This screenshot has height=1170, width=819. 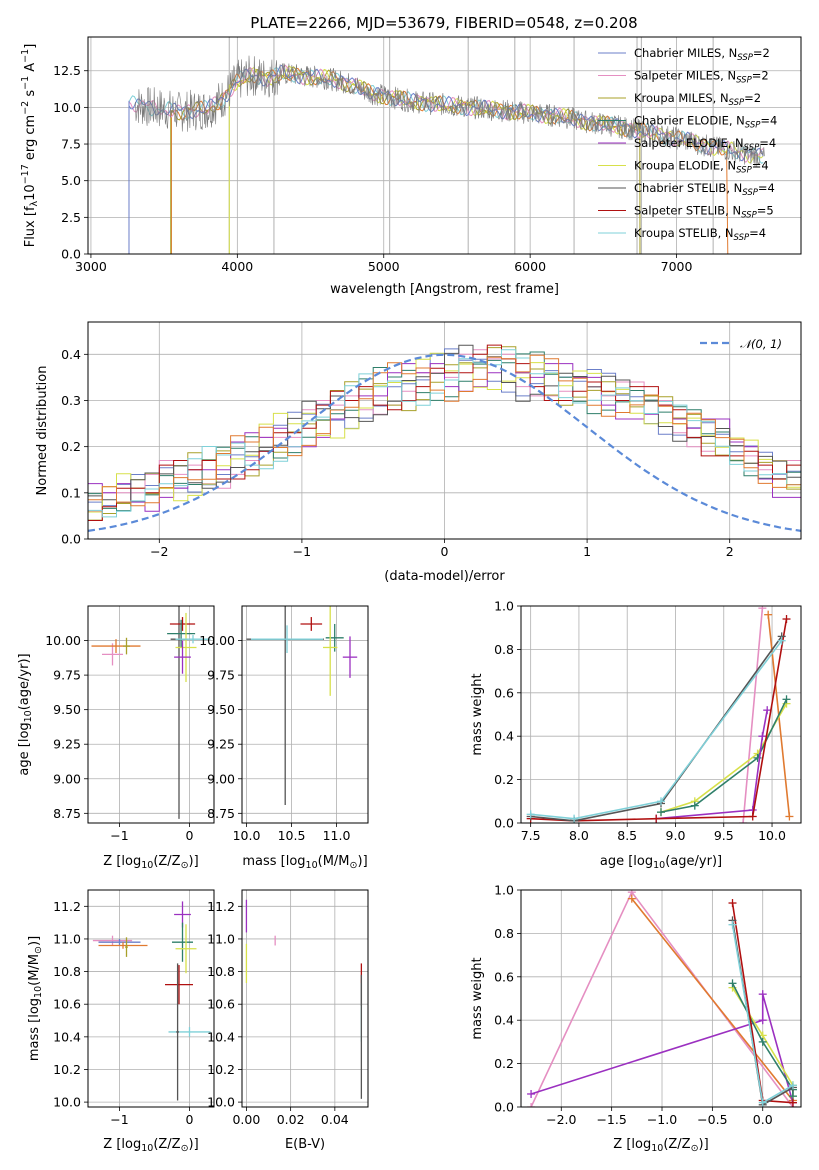 What do you see at coordinates (704, 189) in the screenshot?
I see `legend-entry: Chabrier STELIB, NSSP=4` at bounding box center [704, 189].